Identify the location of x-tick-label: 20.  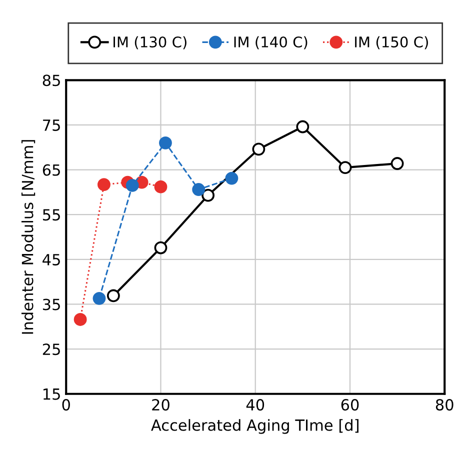
(161, 405).